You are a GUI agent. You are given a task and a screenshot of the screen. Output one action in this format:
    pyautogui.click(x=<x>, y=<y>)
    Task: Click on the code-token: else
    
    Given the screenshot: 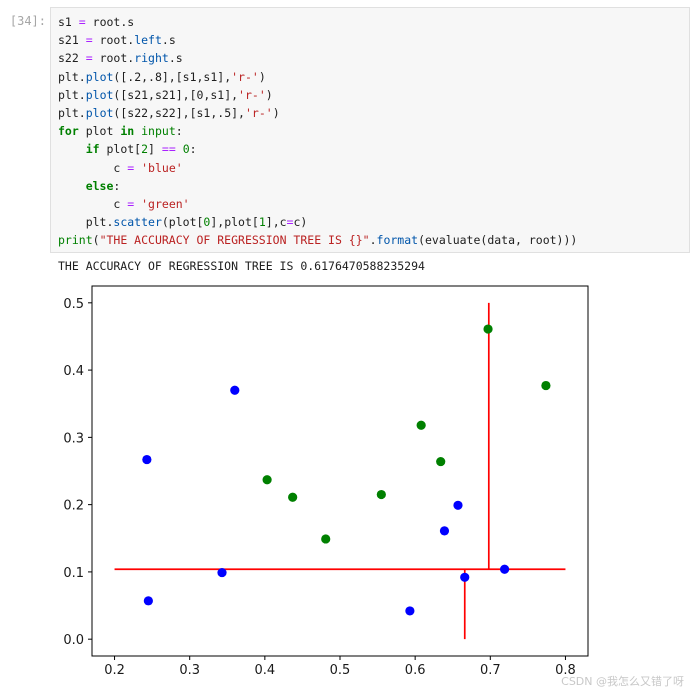 What is the action you would take?
    pyautogui.click(x=99, y=185)
    